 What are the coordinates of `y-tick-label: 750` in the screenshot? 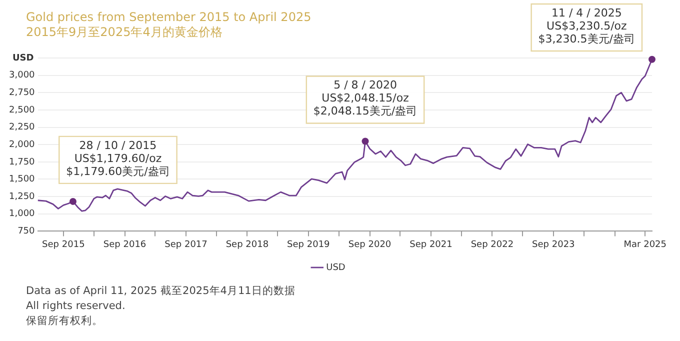 It's located at (27, 231).